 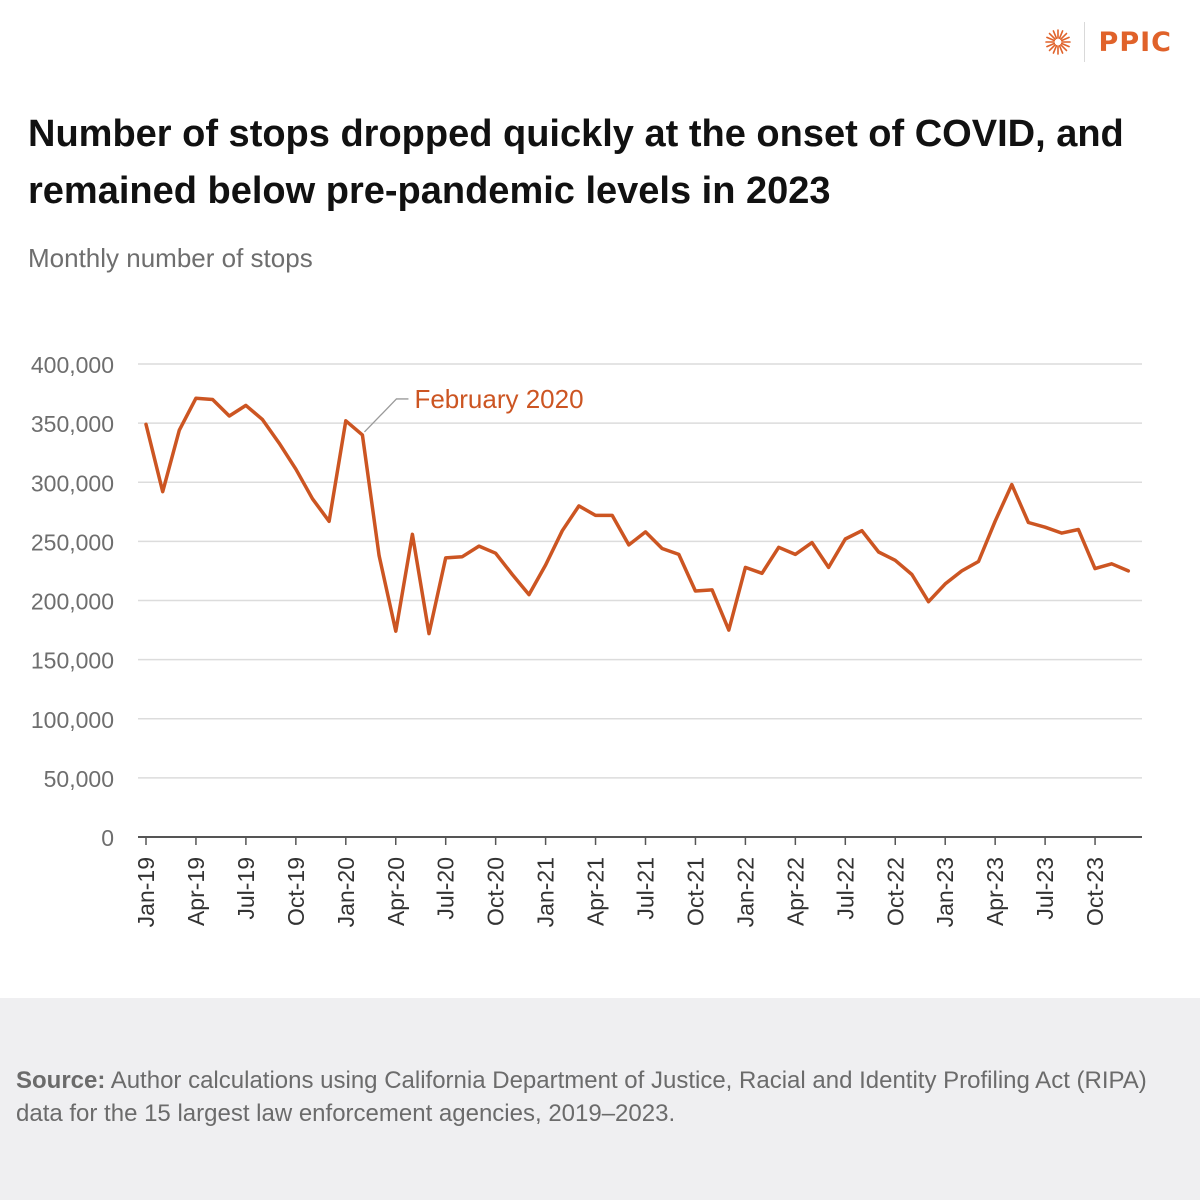 I want to click on ppic-logo: PPIC, so click(x=1108, y=42).